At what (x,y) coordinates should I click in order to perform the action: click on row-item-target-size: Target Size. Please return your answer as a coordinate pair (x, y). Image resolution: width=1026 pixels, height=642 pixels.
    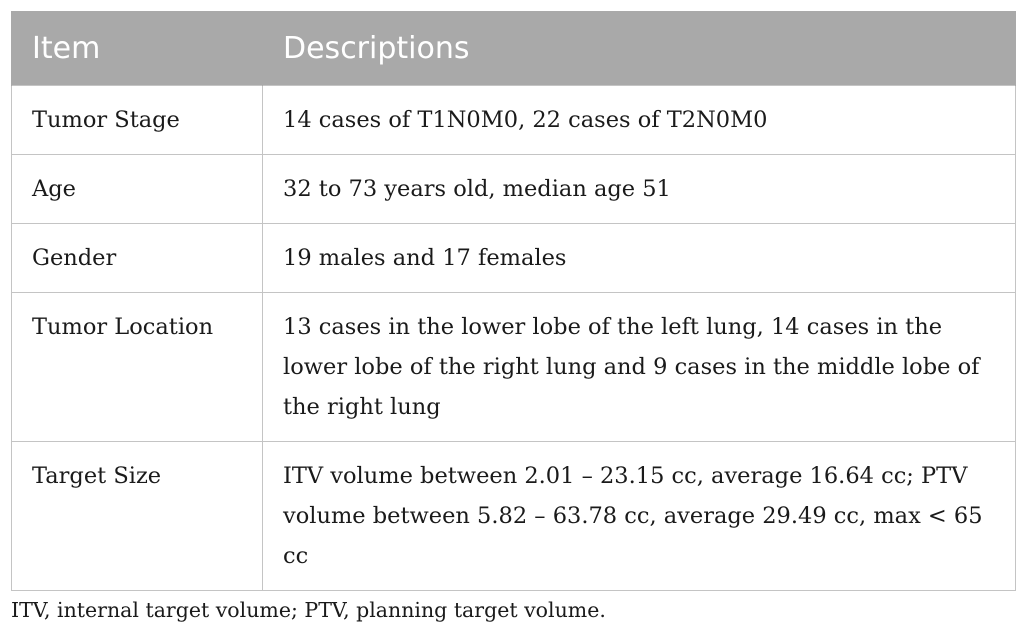
    Looking at the image, I should click on (137, 516).